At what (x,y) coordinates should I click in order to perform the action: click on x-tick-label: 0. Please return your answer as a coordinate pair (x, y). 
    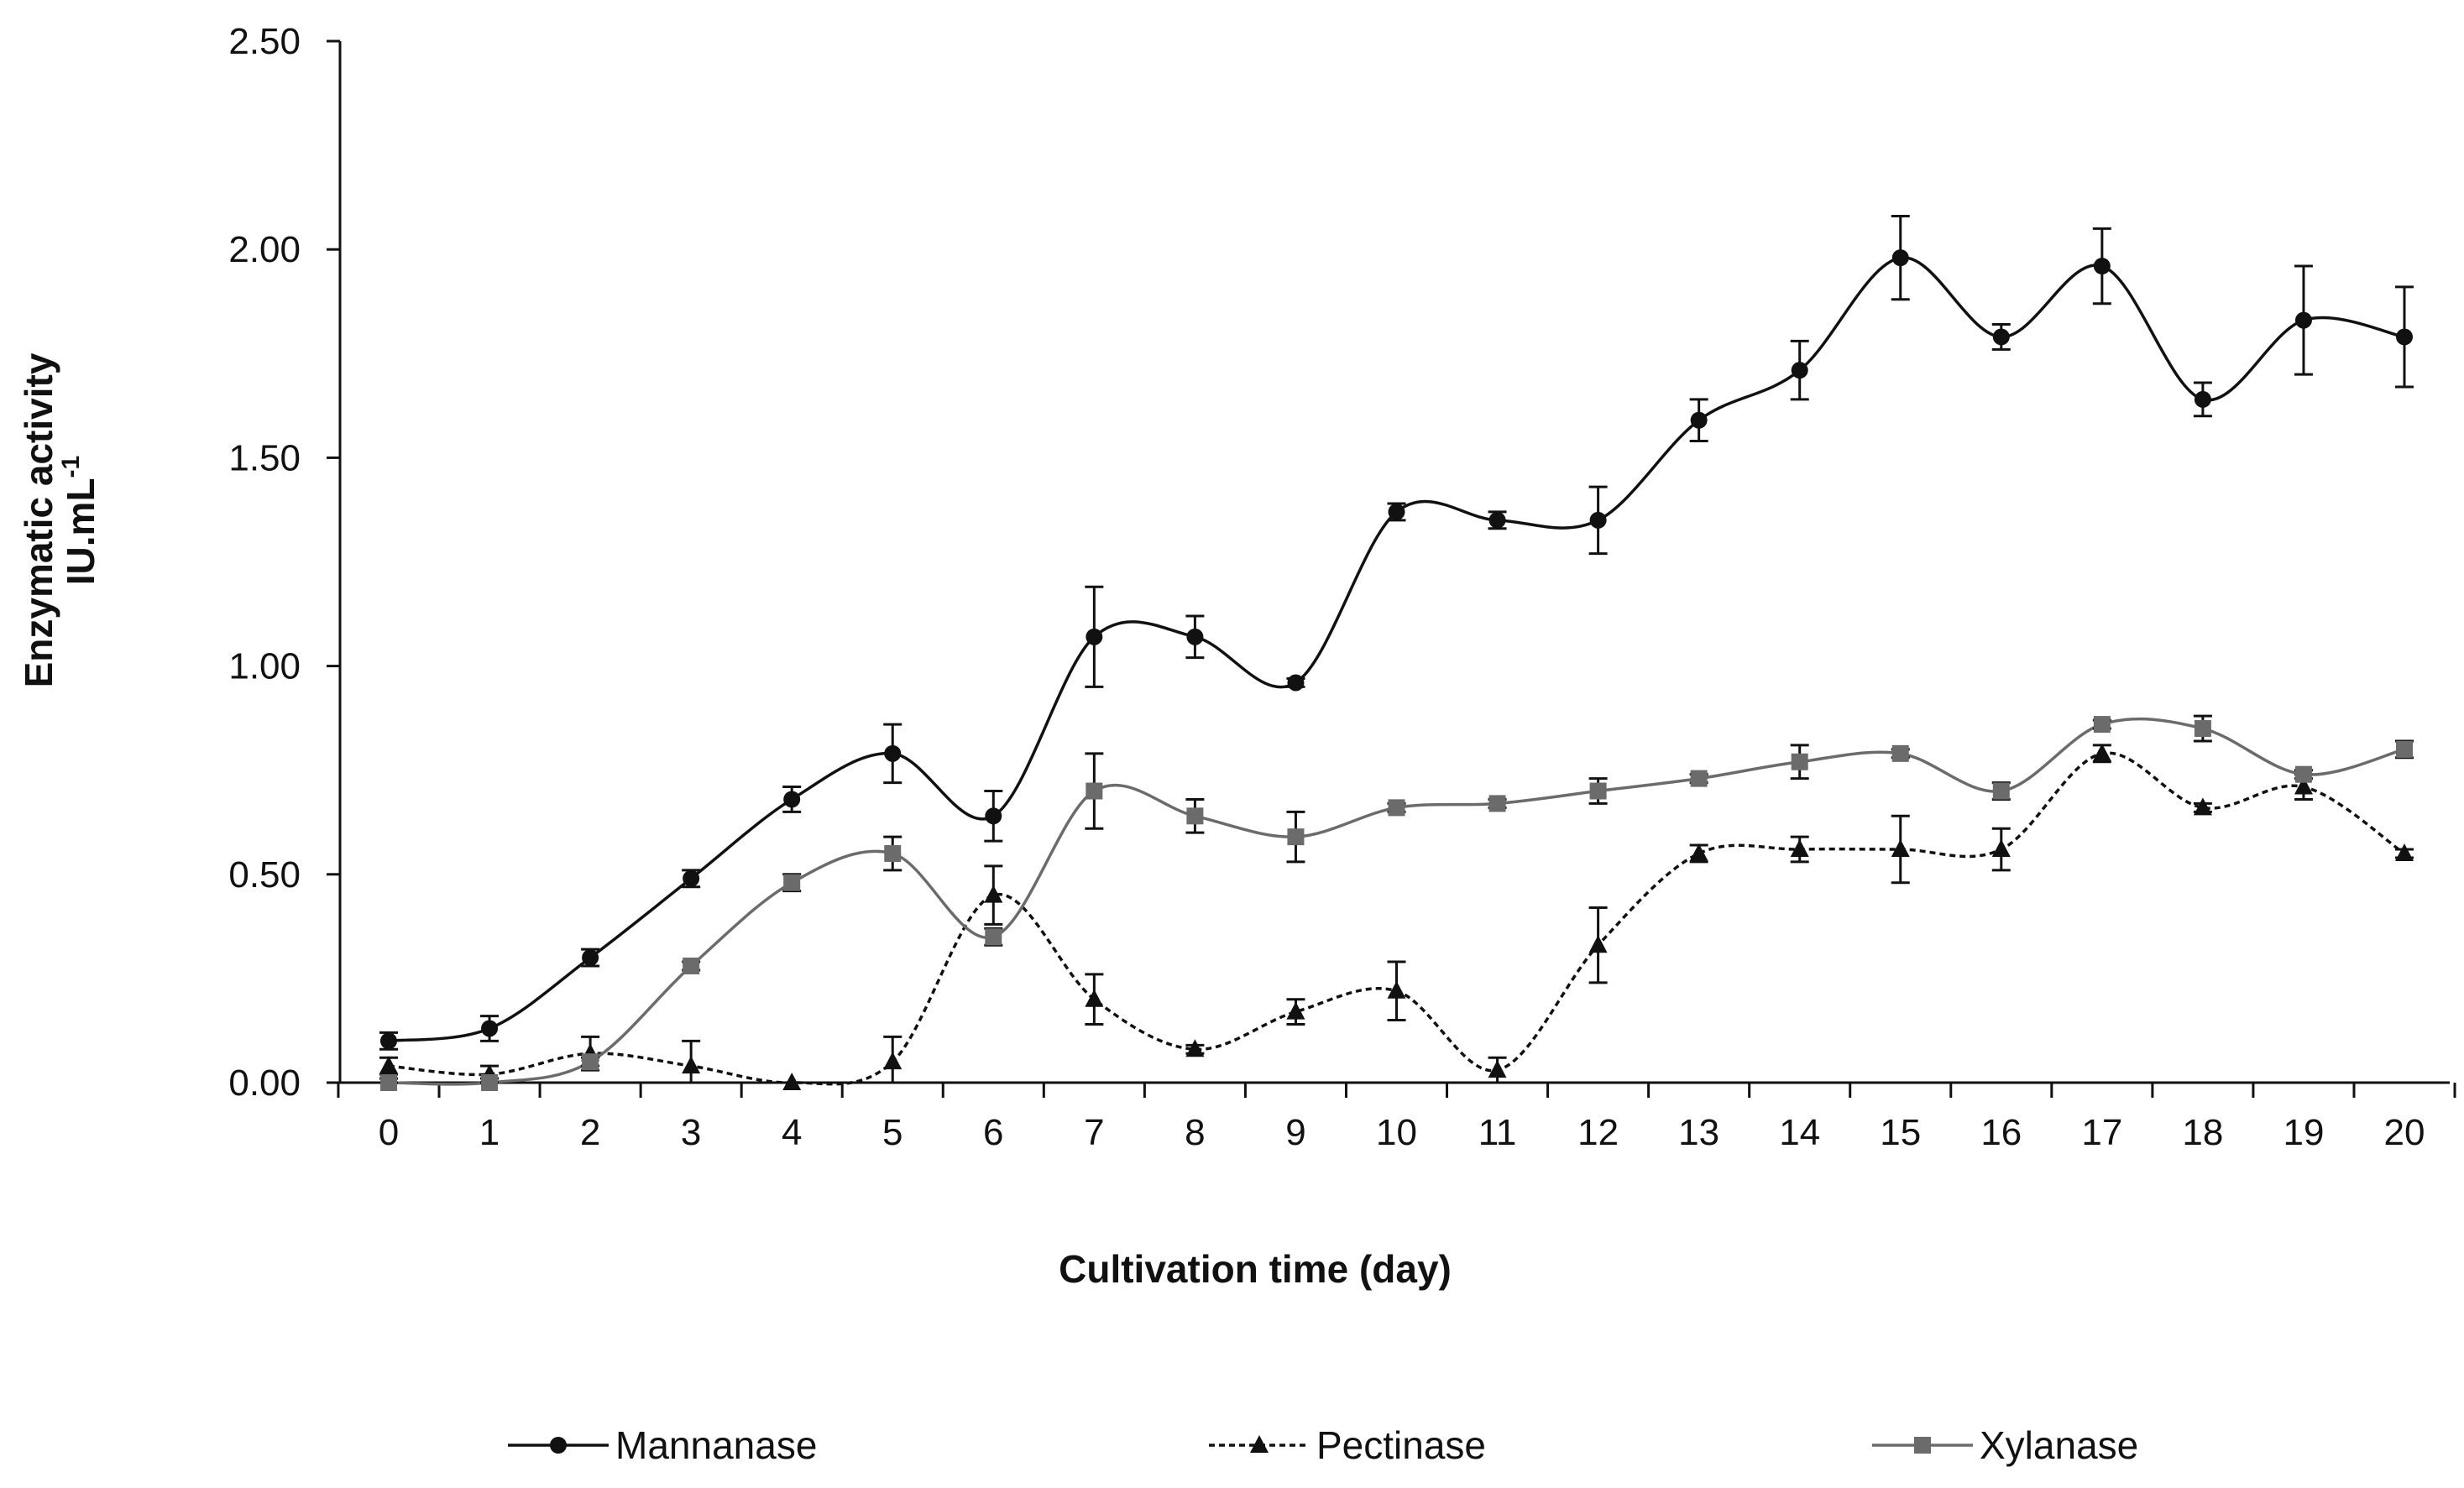
    Looking at the image, I should click on (389, 1133).